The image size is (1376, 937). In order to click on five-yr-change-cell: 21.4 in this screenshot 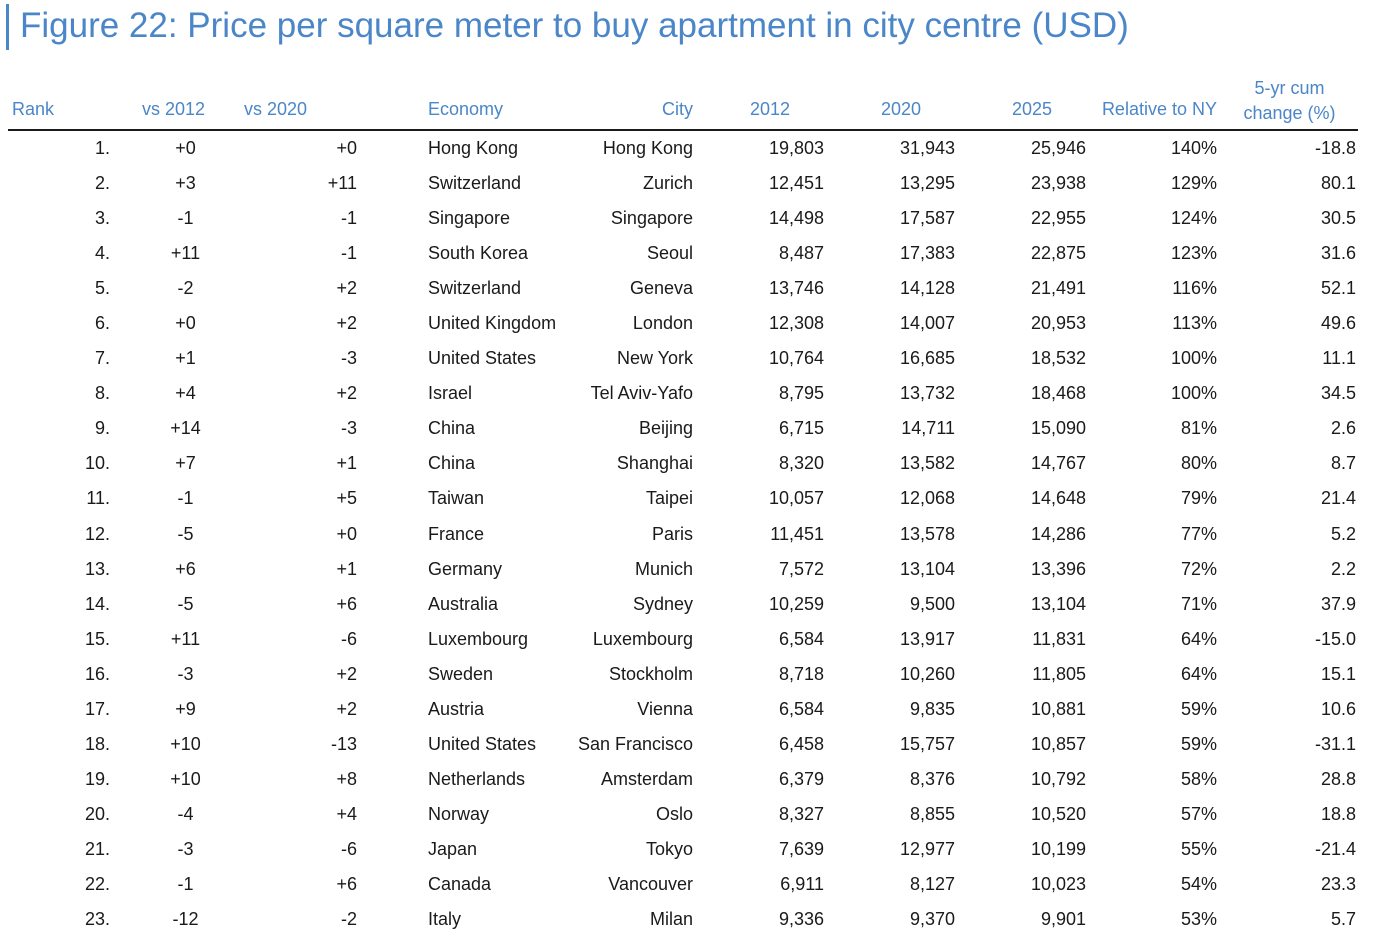, I will do `click(1338, 498)`.